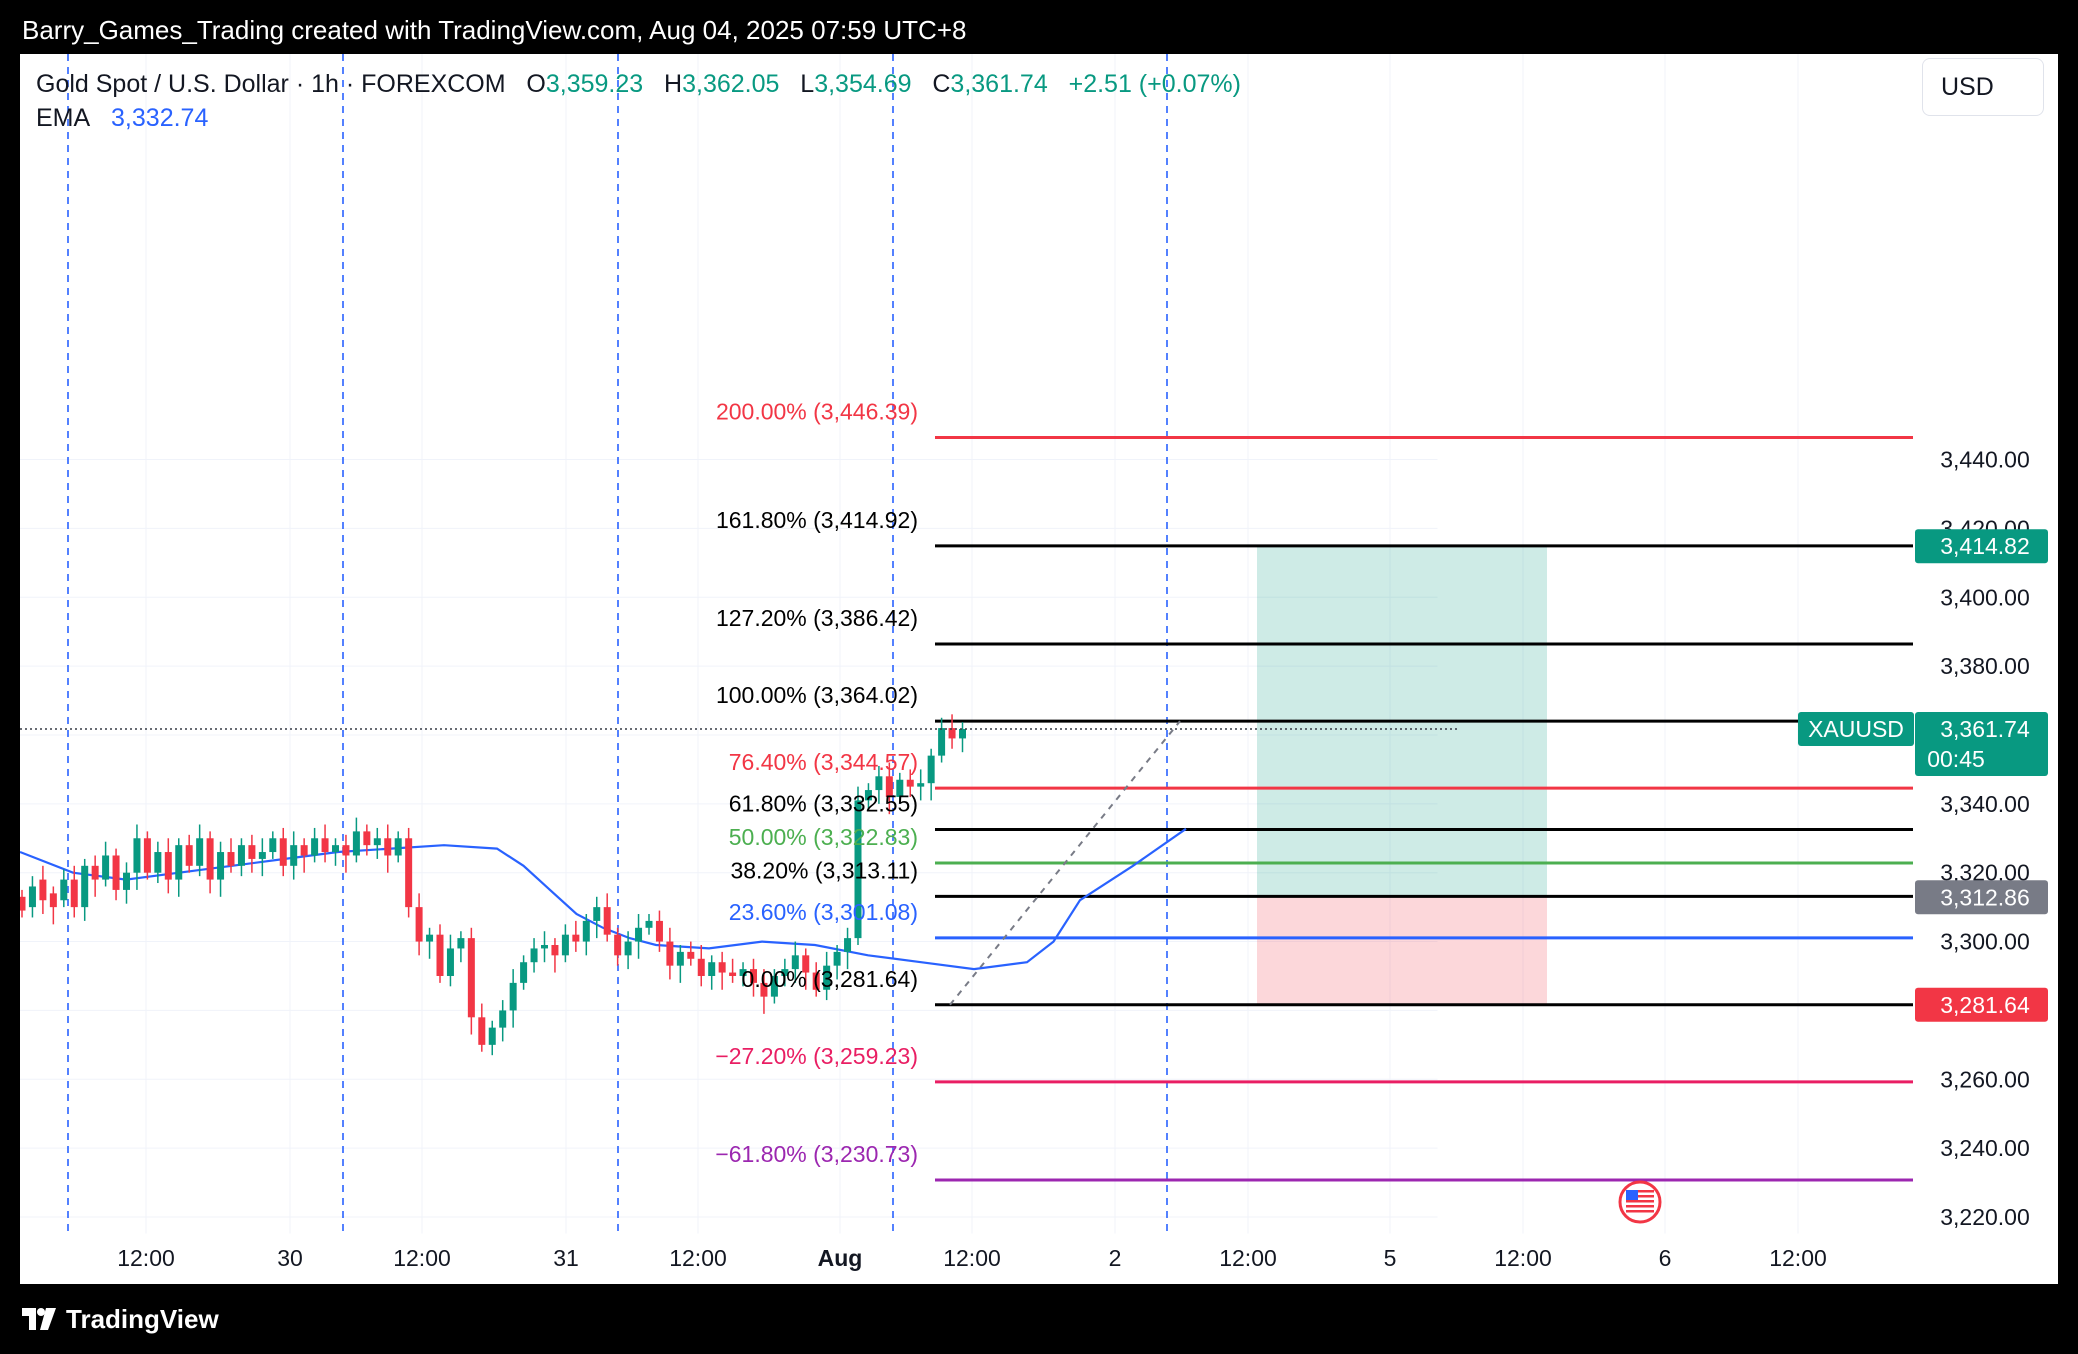 The width and height of the screenshot is (2078, 1354). Describe the element at coordinates (673, 84) in the screenshot. I see `high-label: H` at that location.